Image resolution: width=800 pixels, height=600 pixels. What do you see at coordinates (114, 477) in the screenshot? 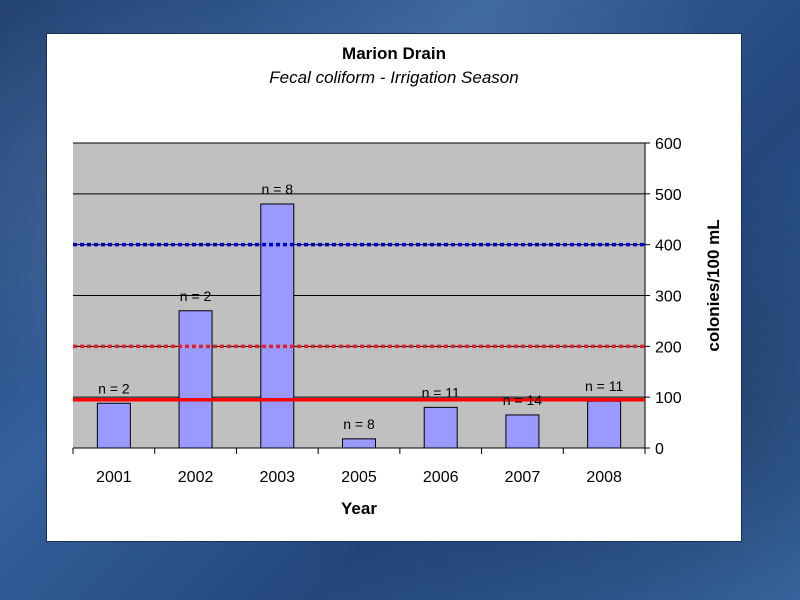
I see `x-tick-label: 2001` at bounding box center [114, 477].